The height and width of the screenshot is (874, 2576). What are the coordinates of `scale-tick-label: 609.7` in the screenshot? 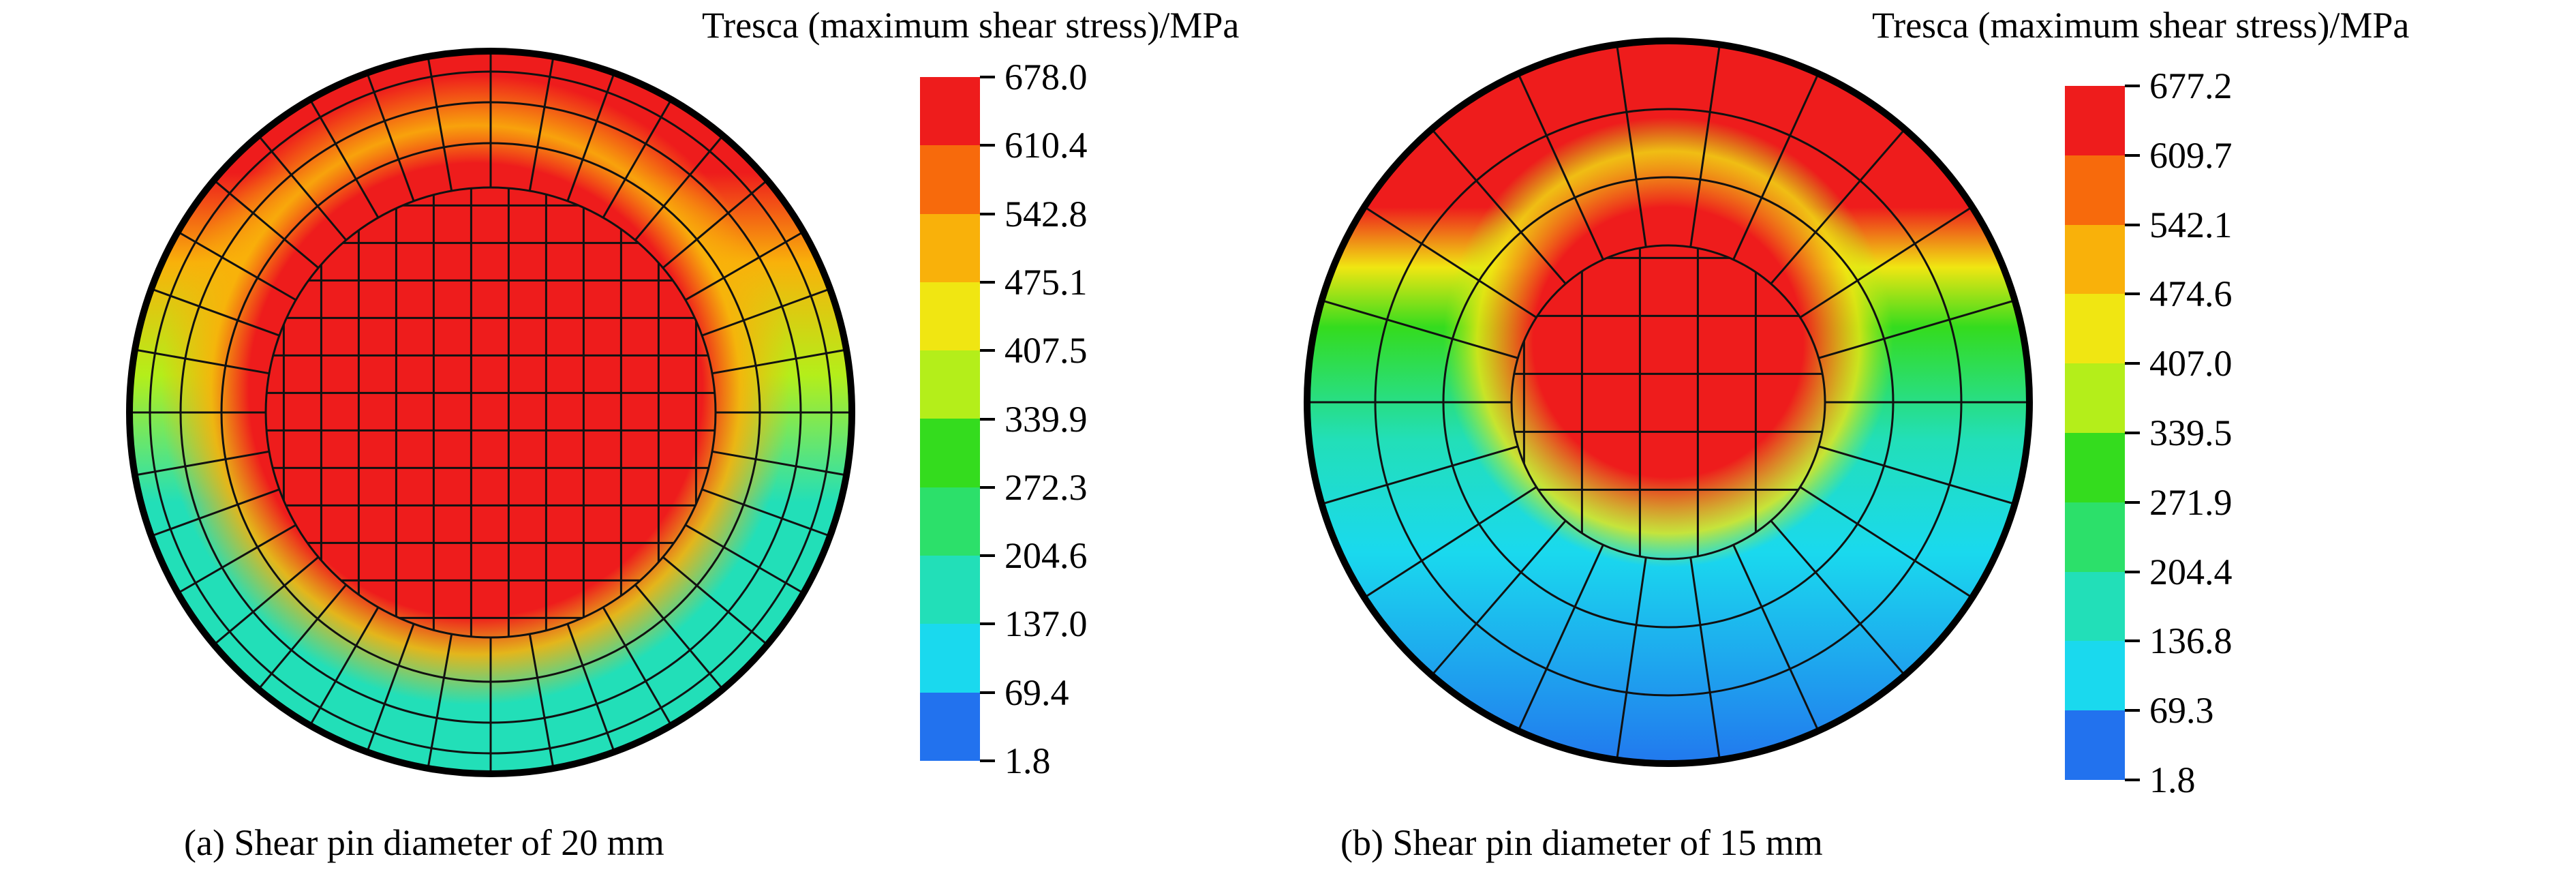 It's located at (2191, 155).